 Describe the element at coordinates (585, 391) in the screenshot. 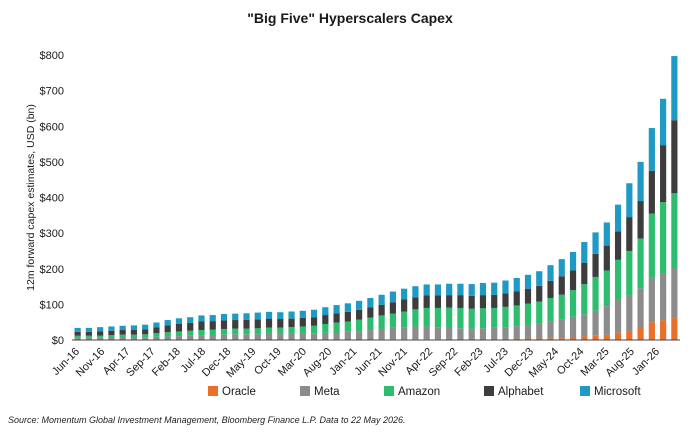

I see `legend-swatch-microsoft` at that location.